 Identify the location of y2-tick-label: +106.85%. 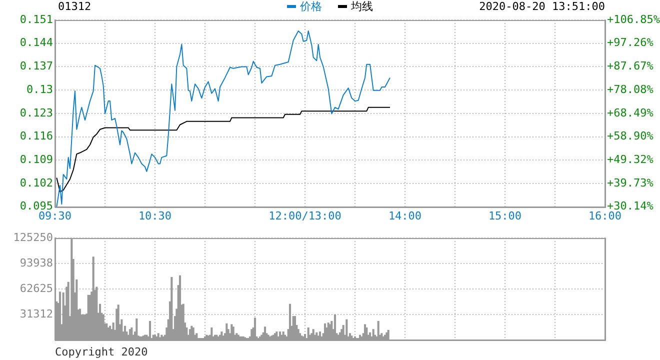
(633, 19).